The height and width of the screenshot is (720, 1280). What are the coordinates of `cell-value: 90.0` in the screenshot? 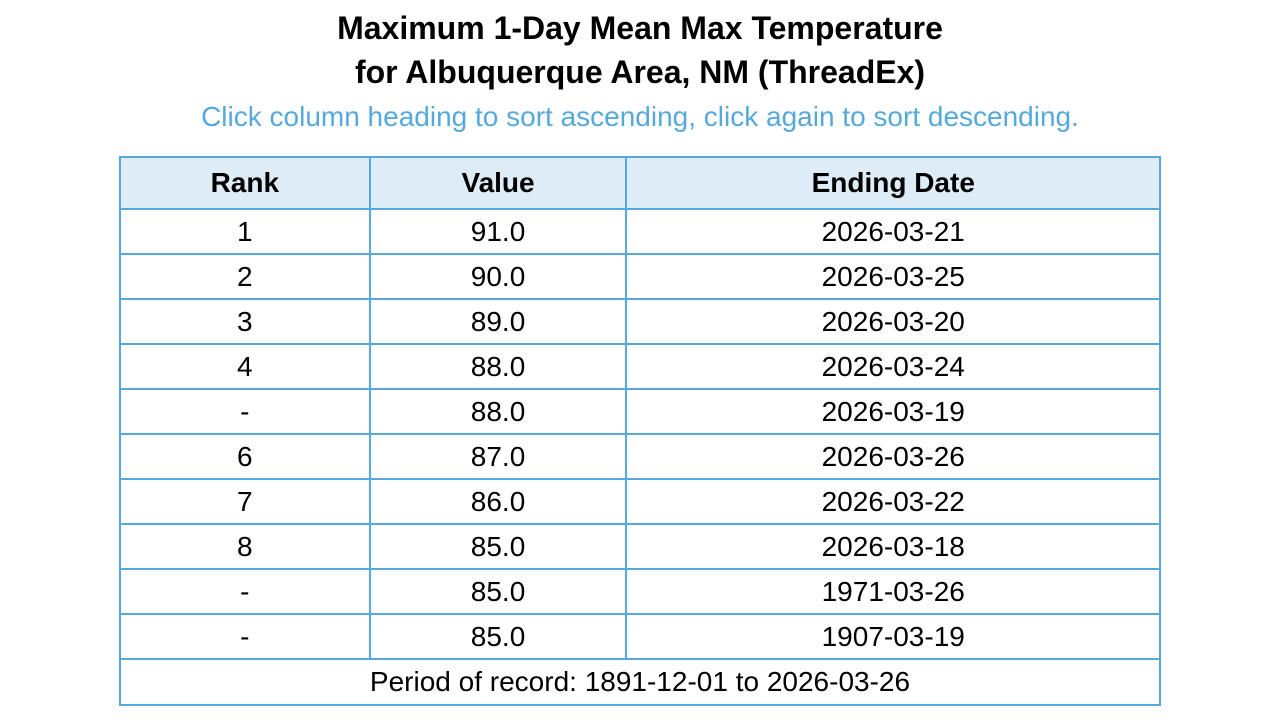 It's located at (498, 276).